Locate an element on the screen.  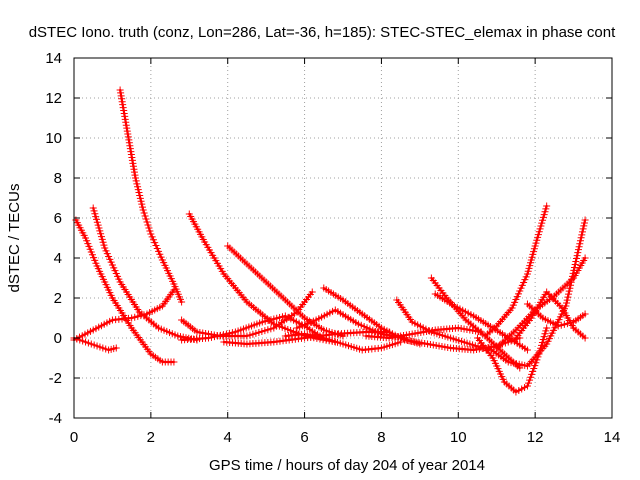
y-tick-label: 2 is located at coordinates (58, 298).